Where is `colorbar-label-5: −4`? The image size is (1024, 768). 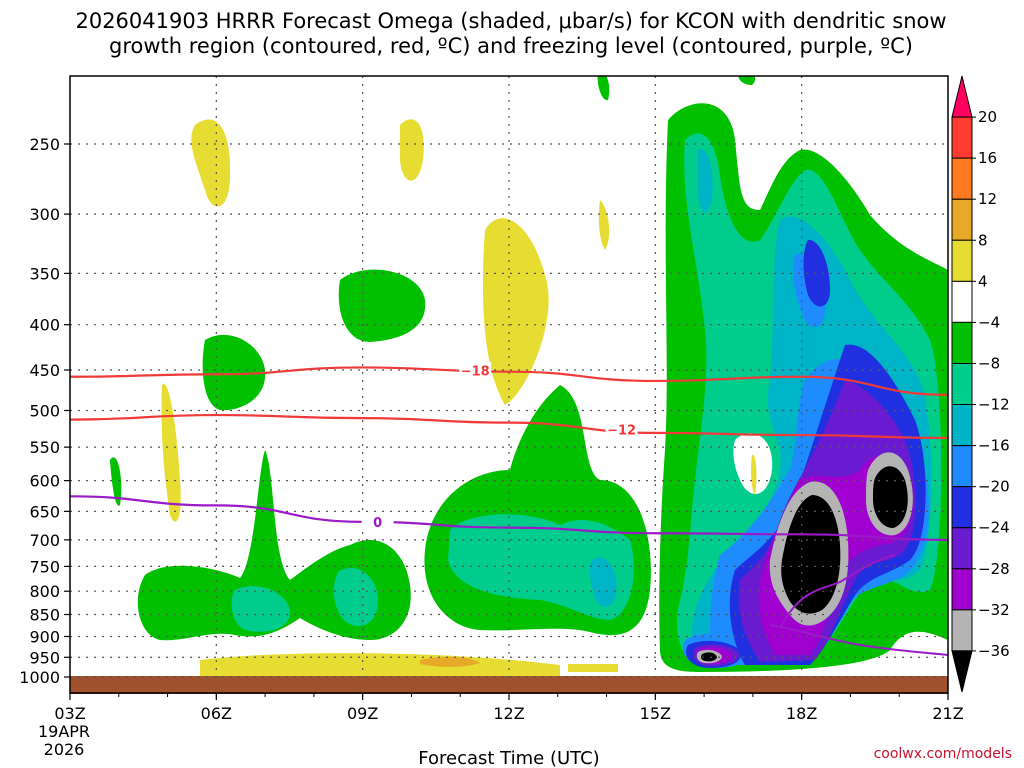 colorbar-label-5: −4 is located at coordinates (989, 322).